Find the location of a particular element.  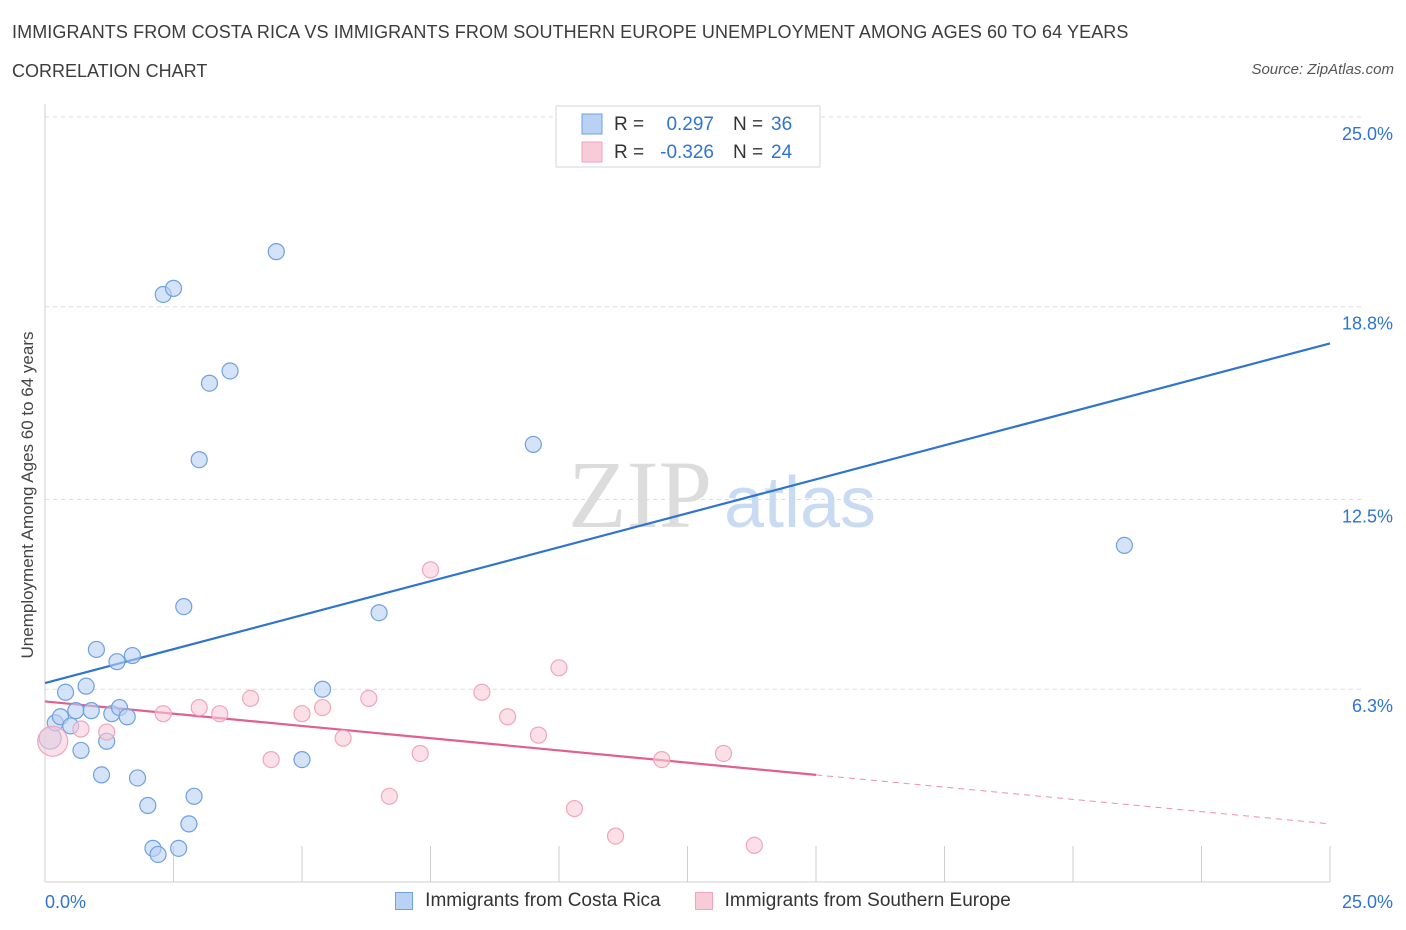

y-tick-label: 6.3% is located at coordinates (1372, 706).